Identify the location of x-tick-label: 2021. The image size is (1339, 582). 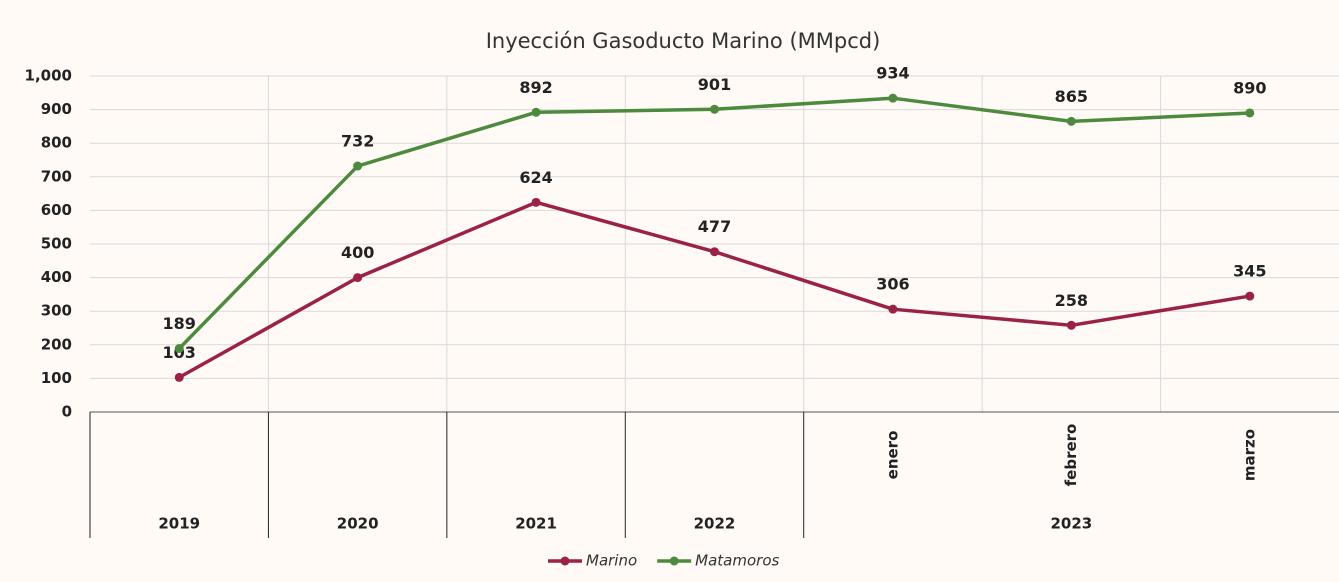
(536, 524).